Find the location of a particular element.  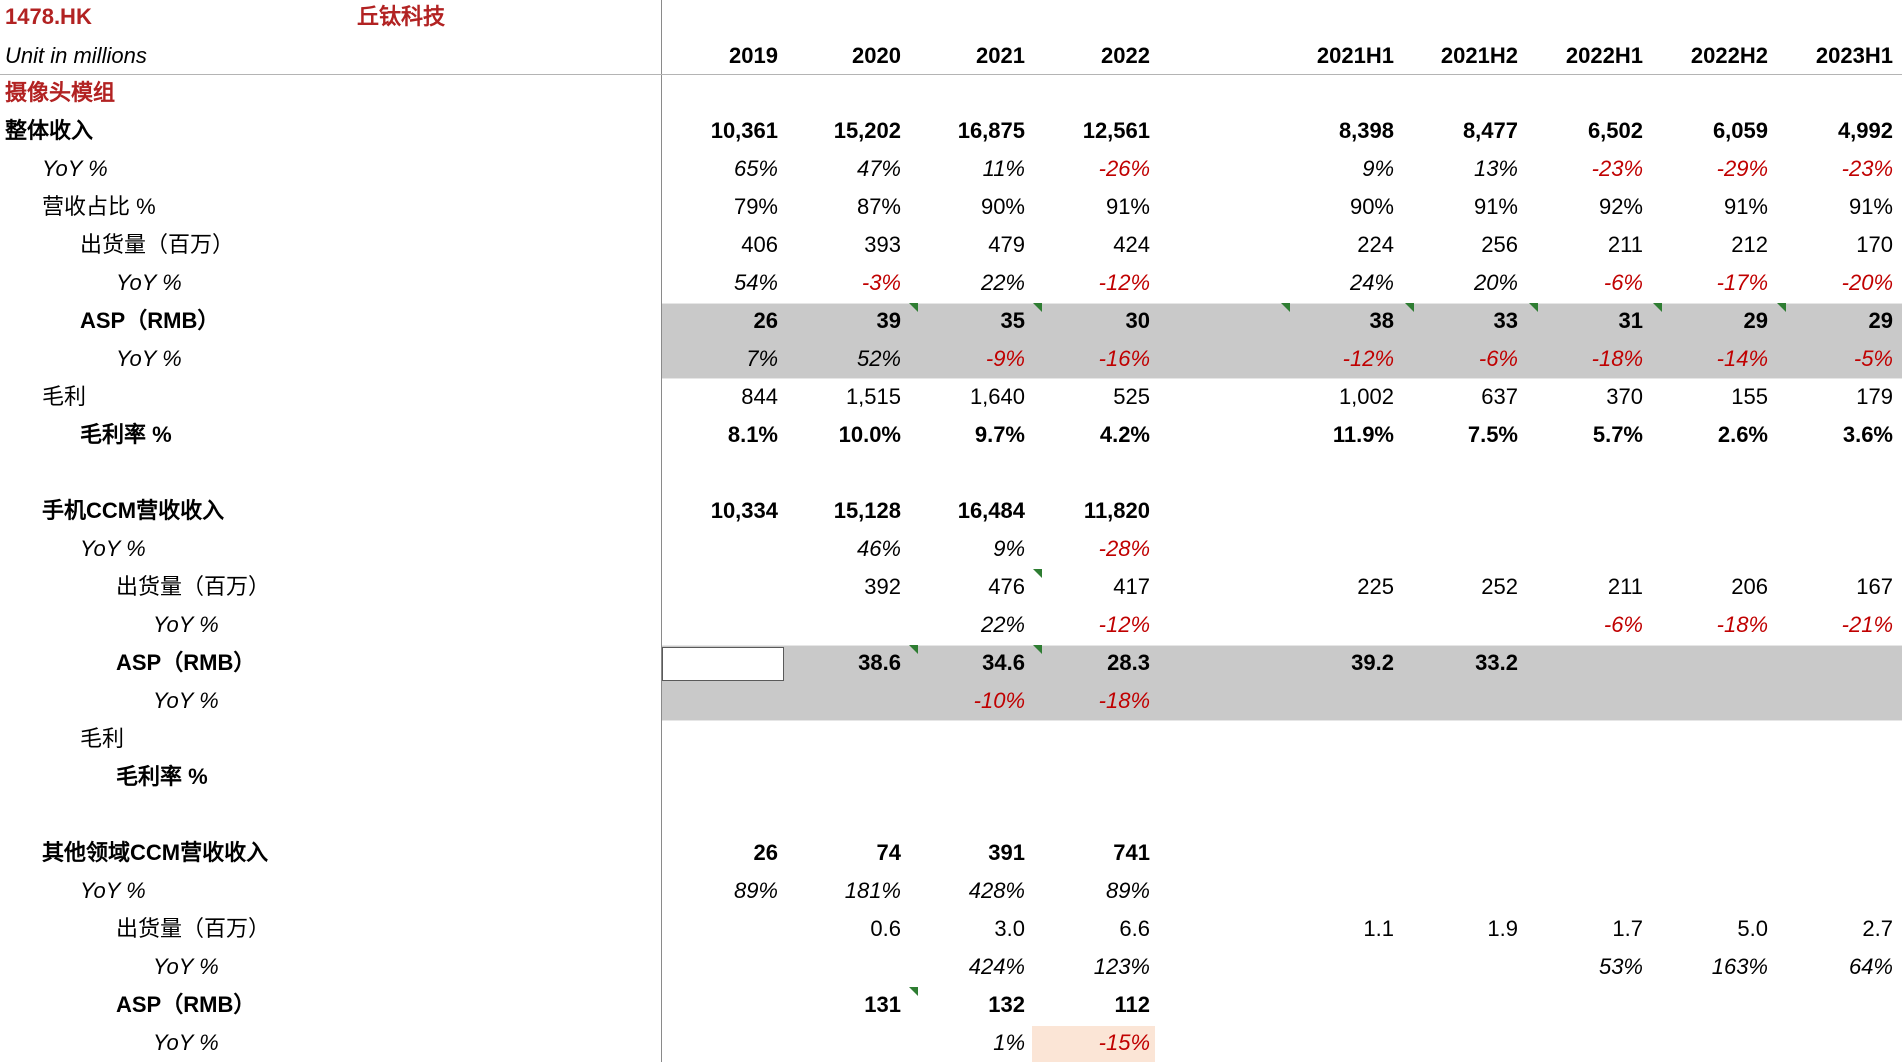

cell-value: 132 is located at coordinates (1006, 1004).